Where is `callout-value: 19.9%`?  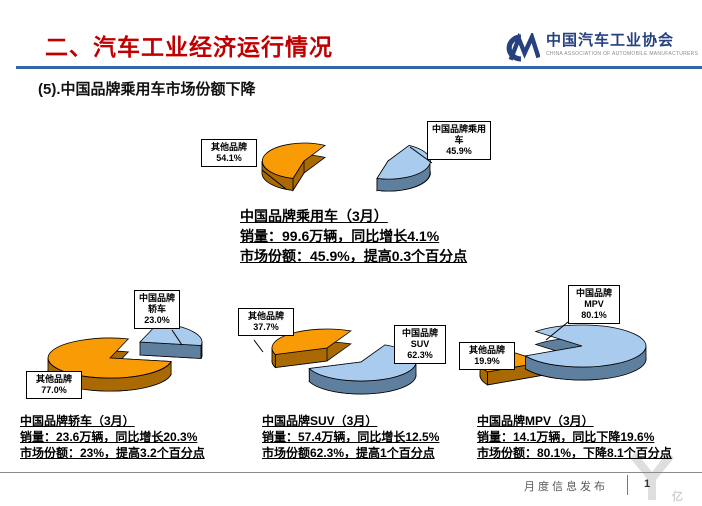
callout-value: 19.9% is located at coordinates (487, 361).